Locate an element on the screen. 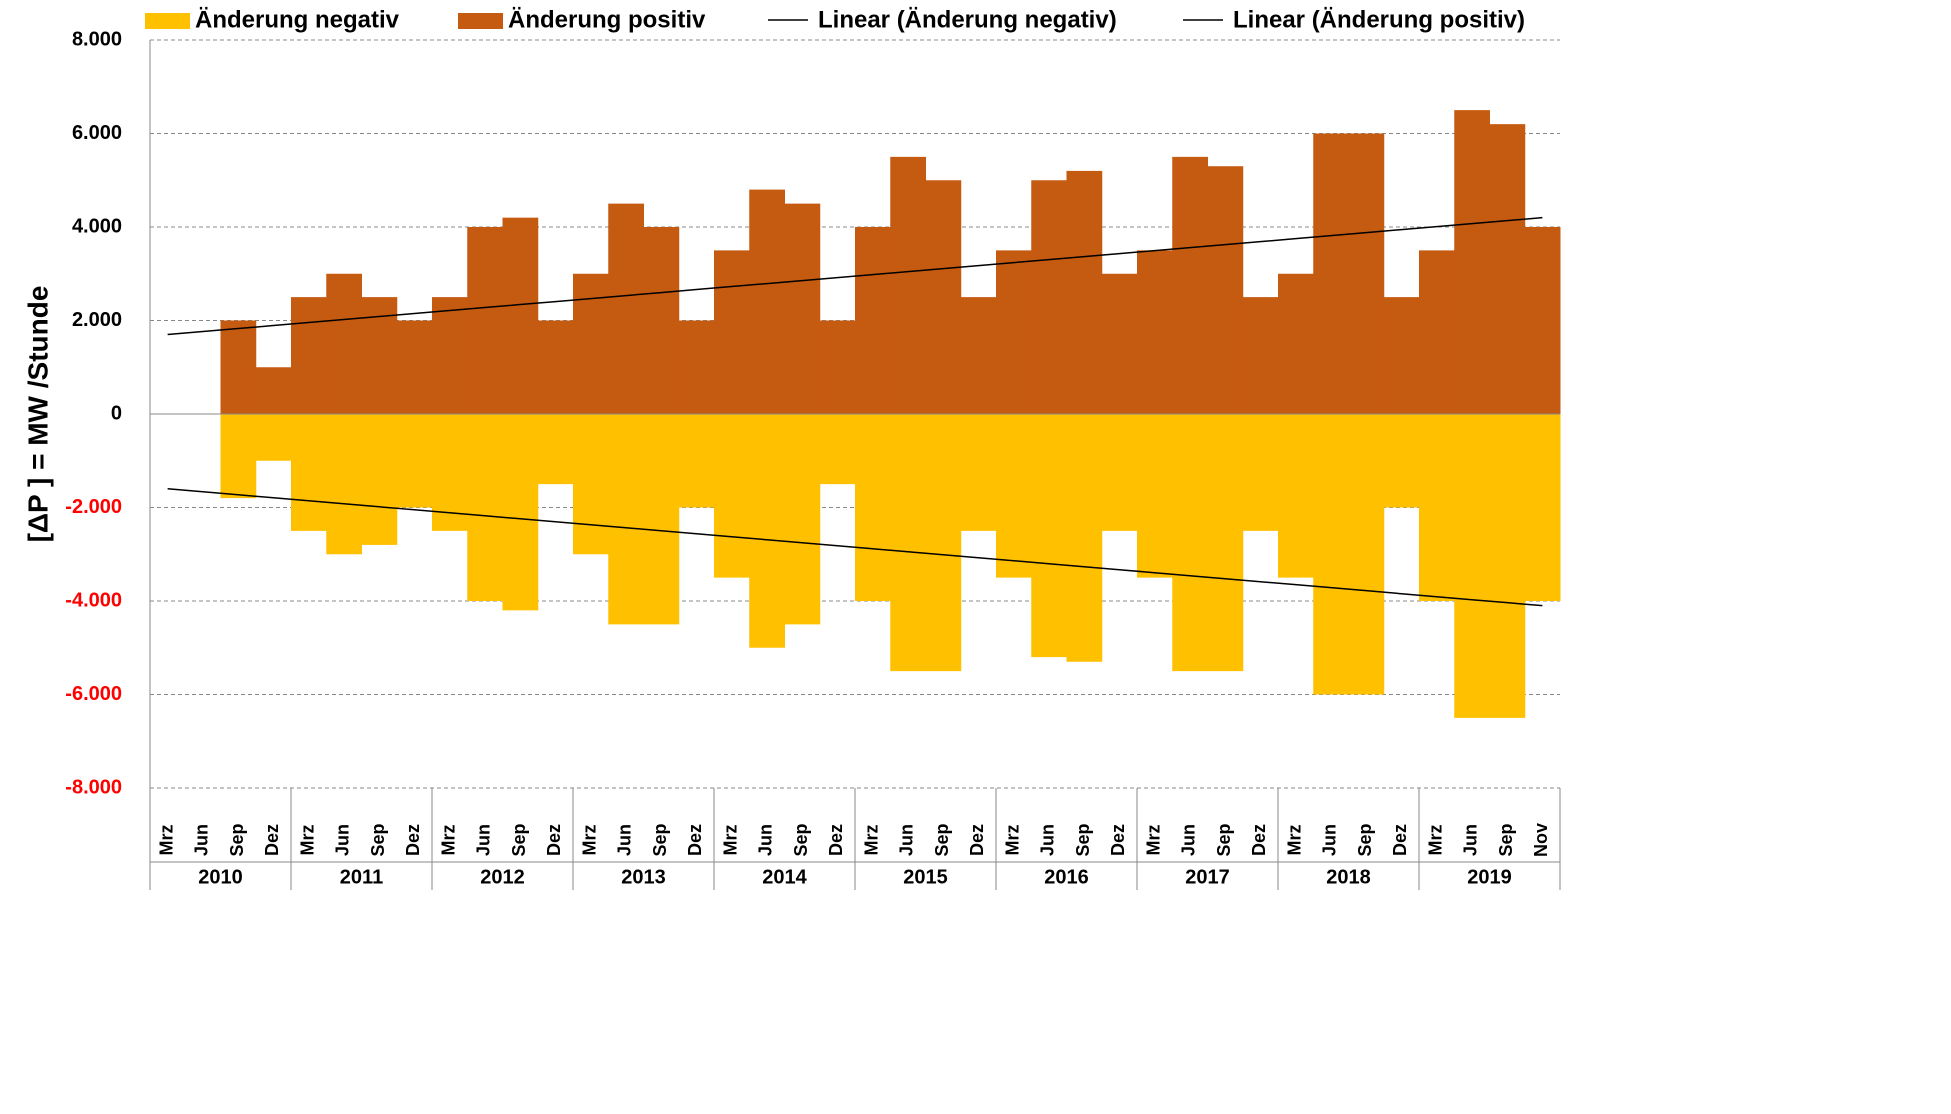 The width and height of the screenshot is (1951, 1114). legend-label: Linear (Änderung positiv) is located at coordinates (1379, 19).